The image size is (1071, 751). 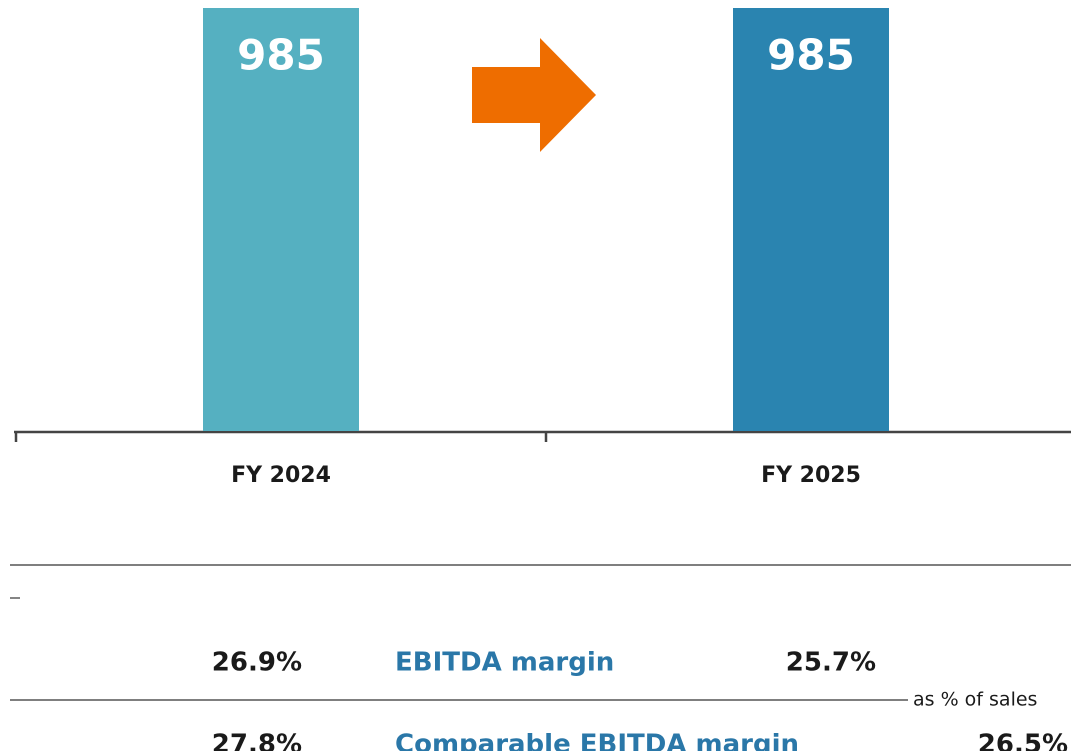 What do you see at coordinates (257, 740) in the screenshot?
I see `margin-value: 27.8%` at bounding box center [257, 740].